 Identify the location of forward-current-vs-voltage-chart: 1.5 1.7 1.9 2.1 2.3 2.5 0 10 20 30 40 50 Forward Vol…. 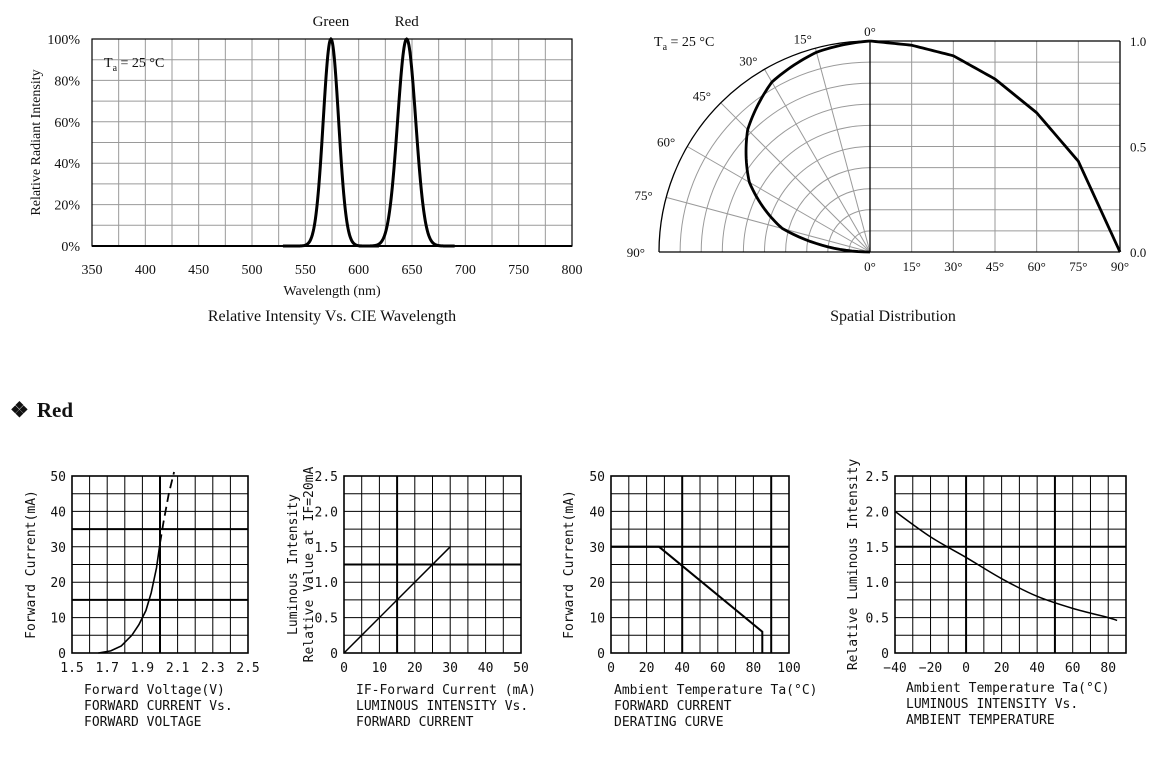
(142, 600).